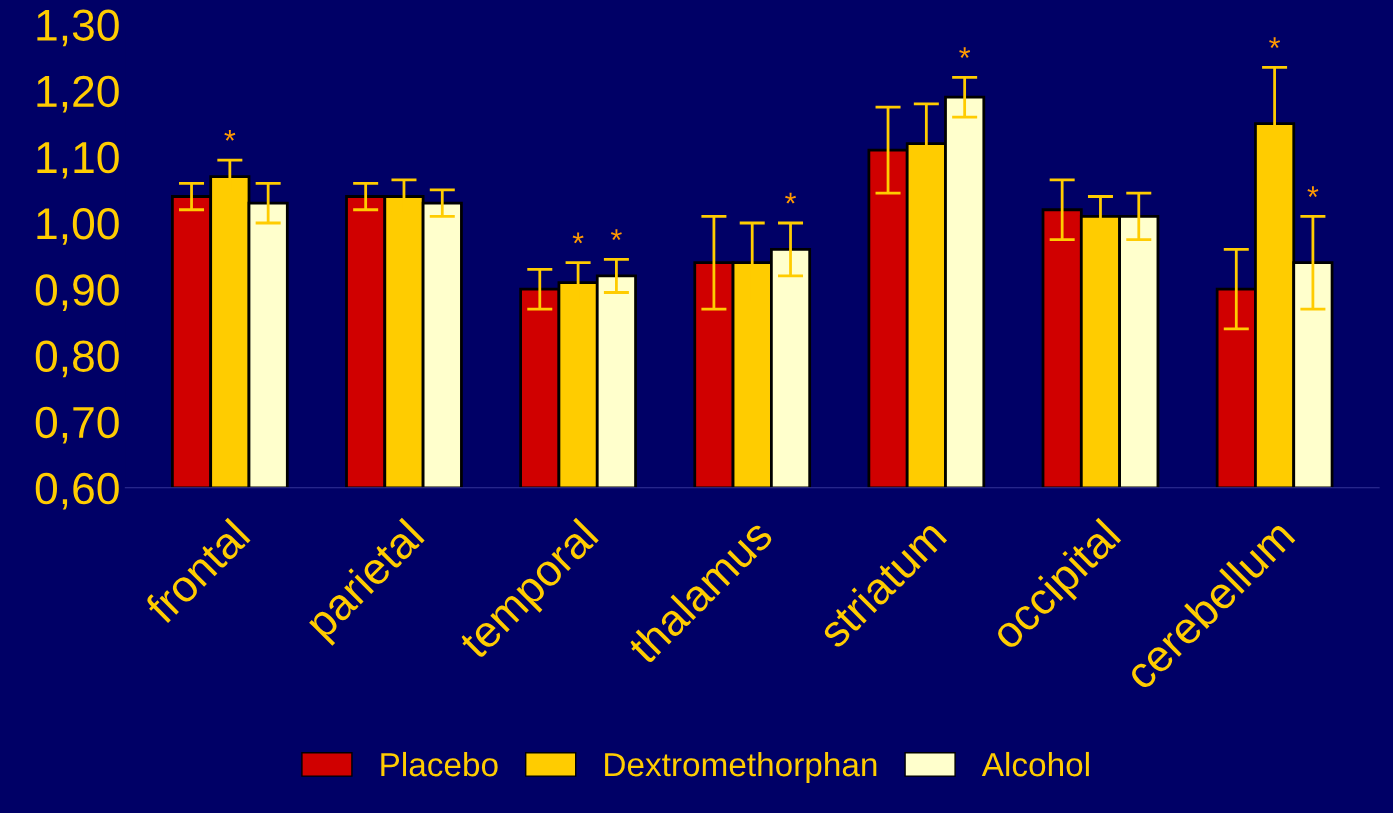 Image resolution: width=1393 pixels, height=813 pixels. Describe the element at coordinates (78, 94) in the screenshot. I see `y-tick-label: 1,20` at that location.